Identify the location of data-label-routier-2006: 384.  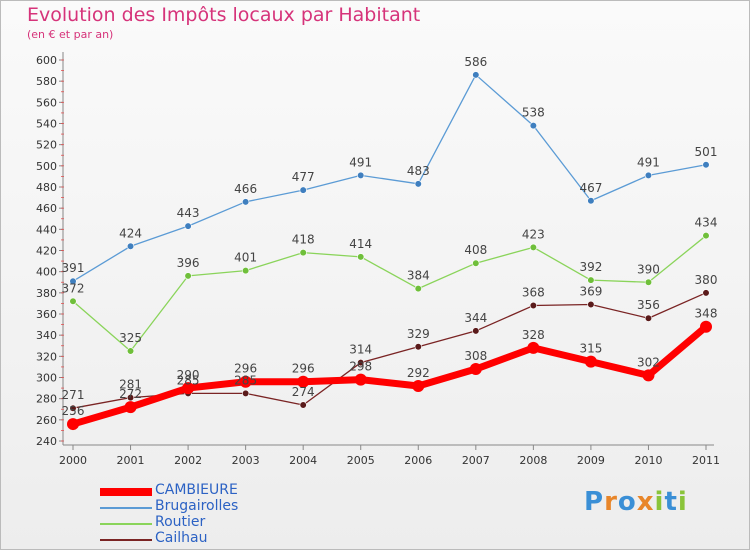
(418, 276).